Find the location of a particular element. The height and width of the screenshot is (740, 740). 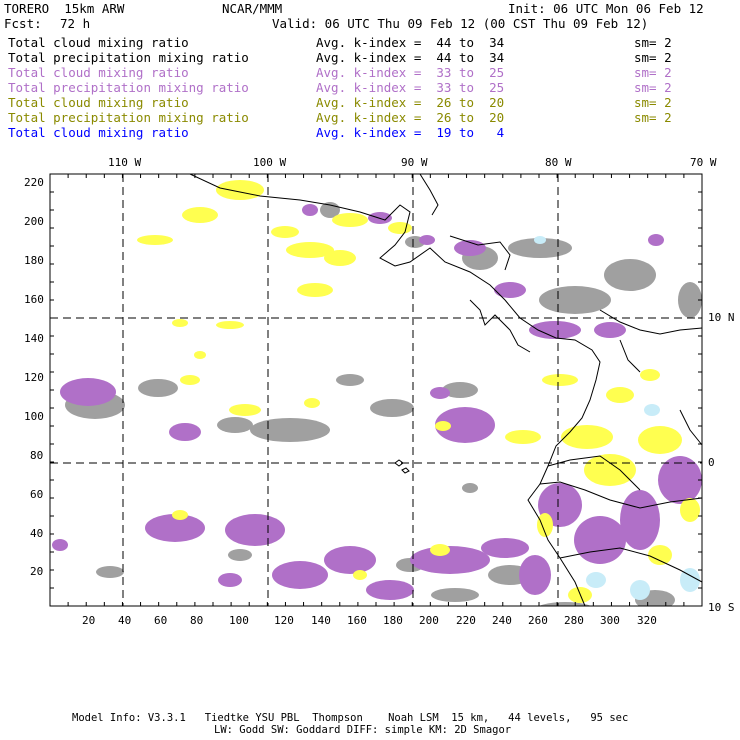

x-tick-label: 120 is located at coordinates (284, 620).